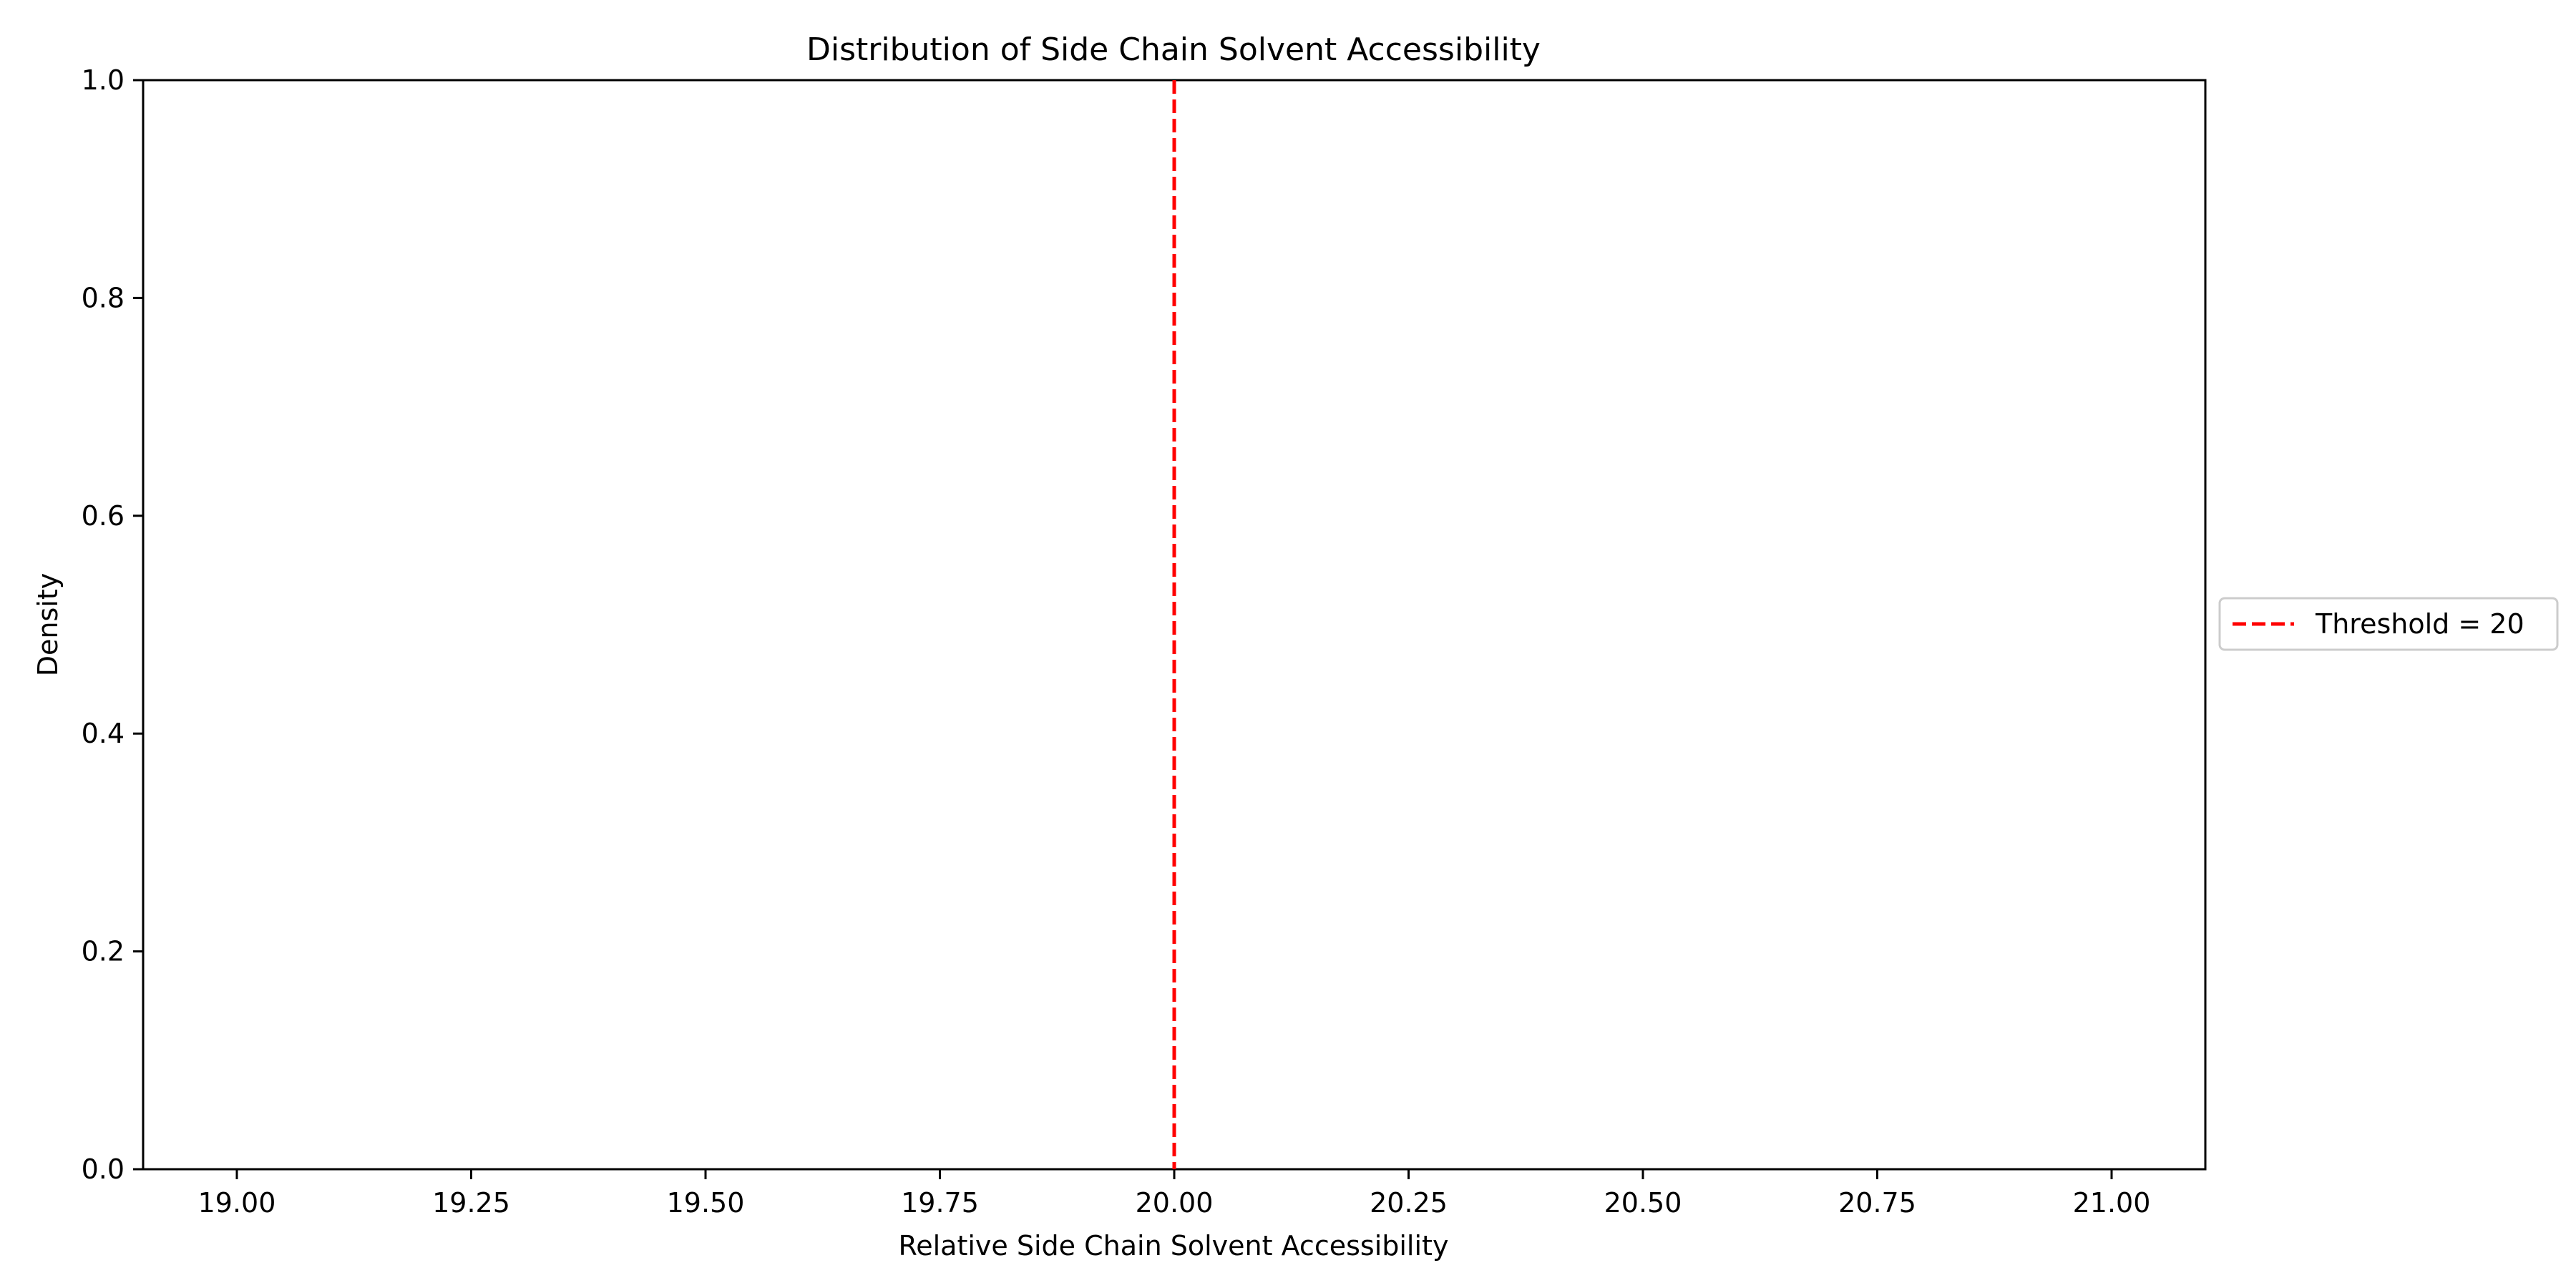 This screenshot has width=2576, height=1288. Describe the element at coordinates (1175, 1203) in the screenshot. I see `x-tick-label: 20.00` at that location.